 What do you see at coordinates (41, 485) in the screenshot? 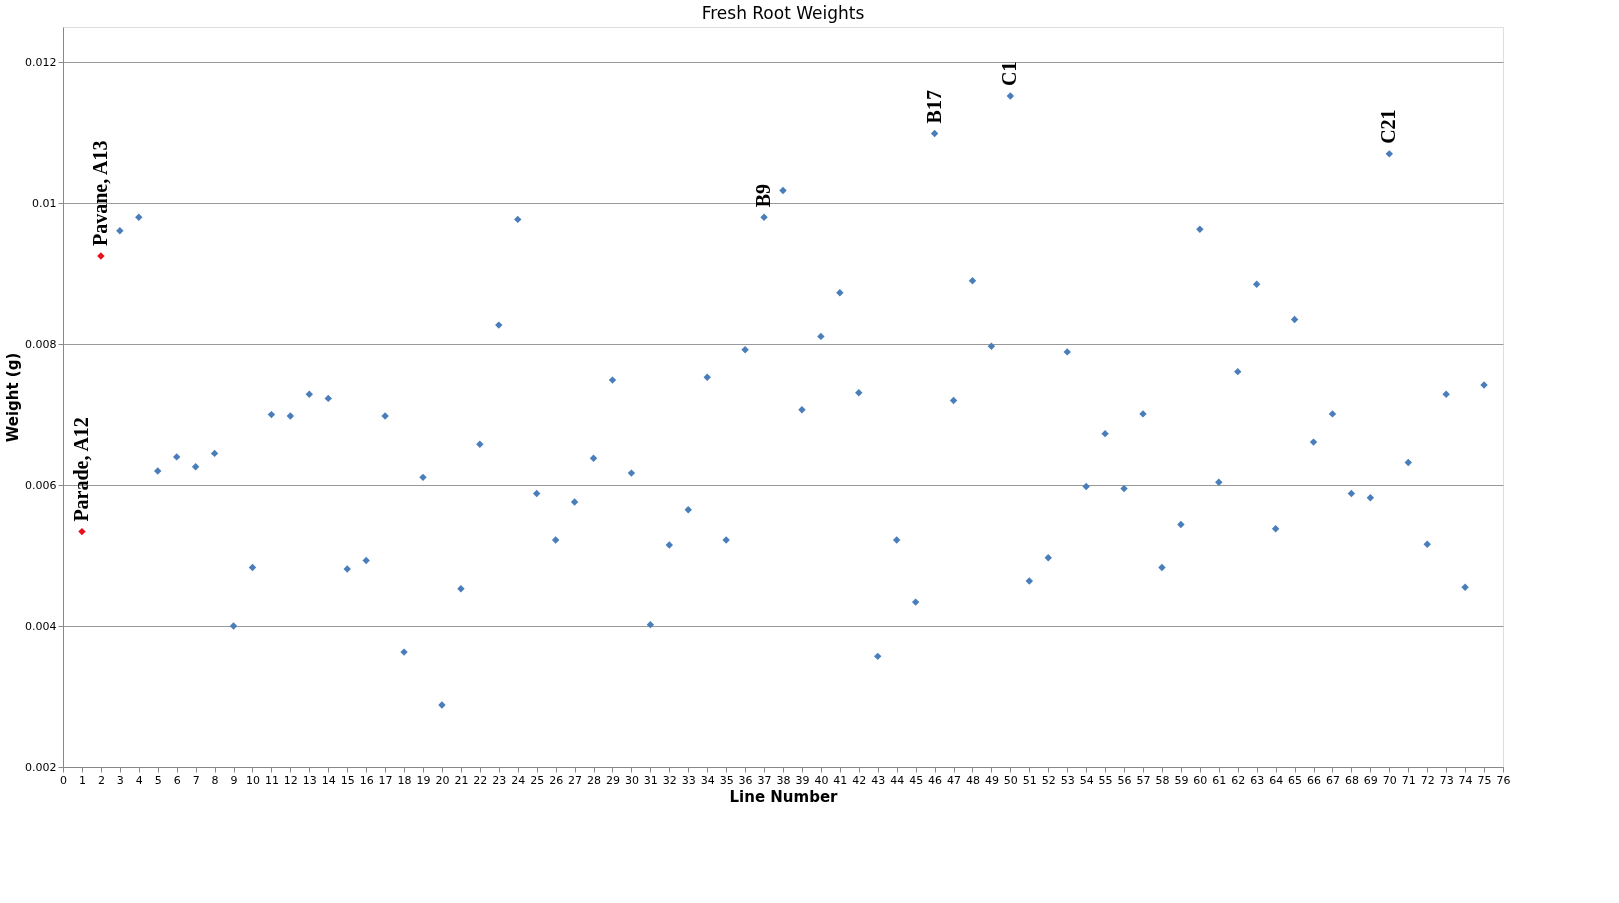
I see `y-tick-label: 0.006` at bounding box center [41, 485].